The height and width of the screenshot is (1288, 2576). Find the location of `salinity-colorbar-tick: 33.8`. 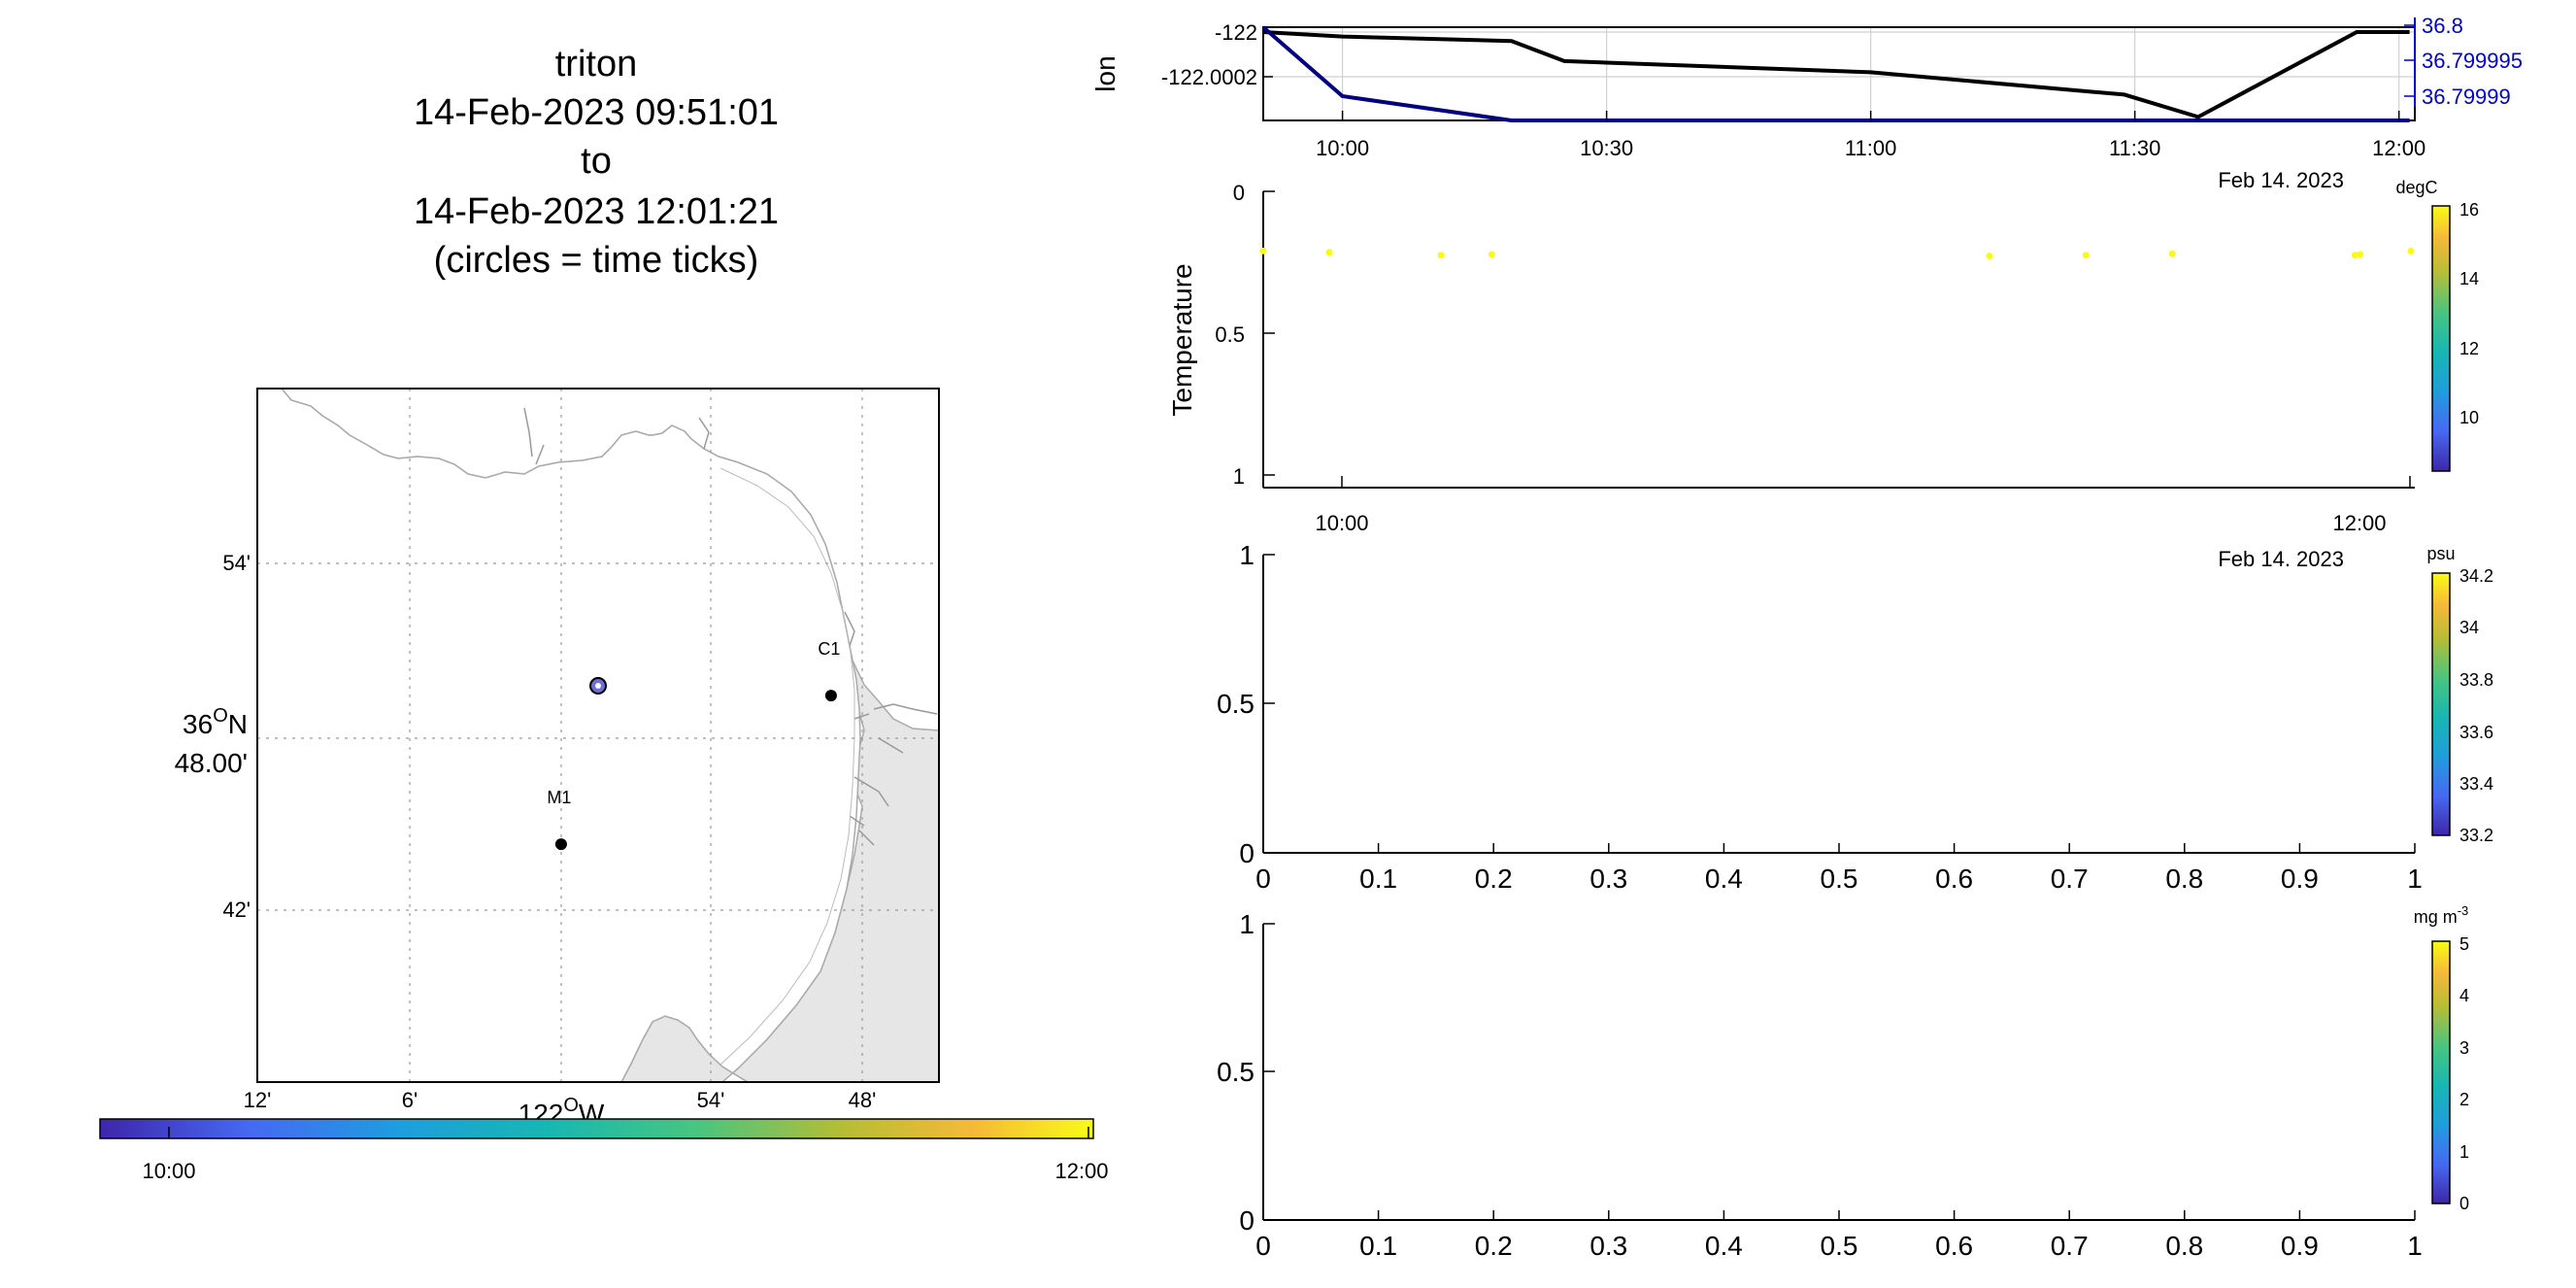

salinity-colorbar-tick: 33.8 is located at coordinates (2476, 680).